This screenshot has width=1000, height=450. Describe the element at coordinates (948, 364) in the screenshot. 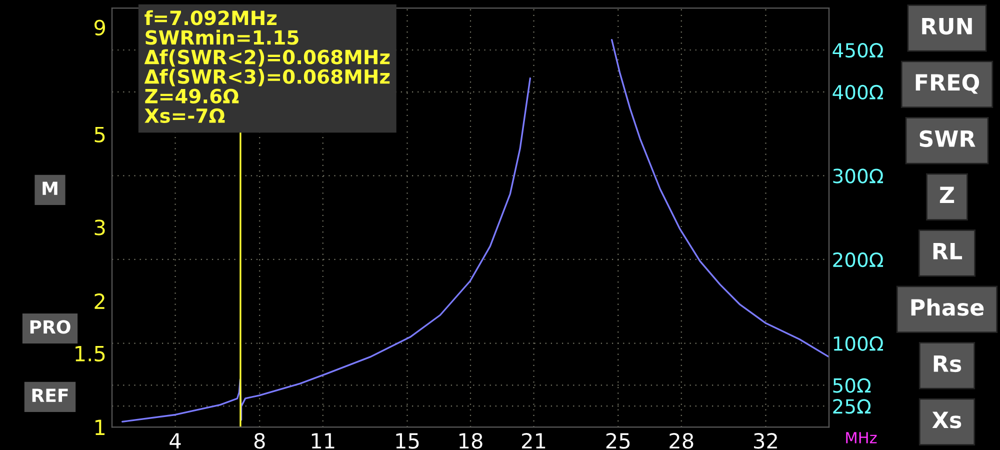

I see `text: Rs` at that location.